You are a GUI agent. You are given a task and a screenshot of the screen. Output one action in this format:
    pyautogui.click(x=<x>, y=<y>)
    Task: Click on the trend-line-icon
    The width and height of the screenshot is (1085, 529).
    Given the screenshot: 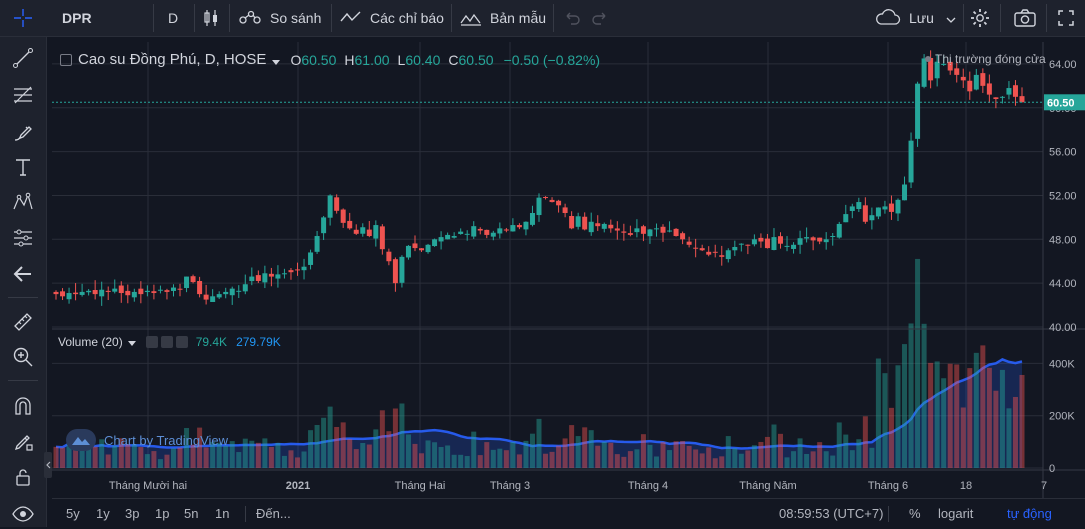 What is the action you would take?
    pyautogui.click(x=23, y=58)
    